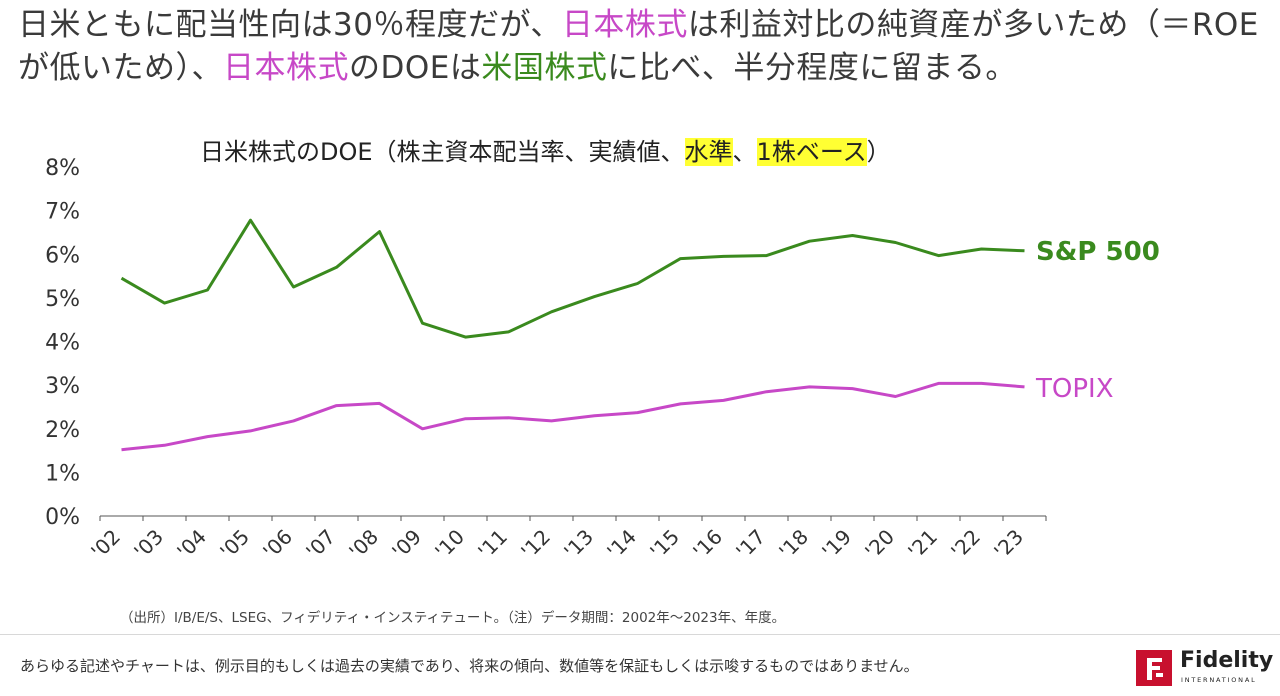 This screenshot has width=1280, height=696. Describe the element at coordinates (750, 544) in the screenshot. I see `x-tick-label: '17` at that location.